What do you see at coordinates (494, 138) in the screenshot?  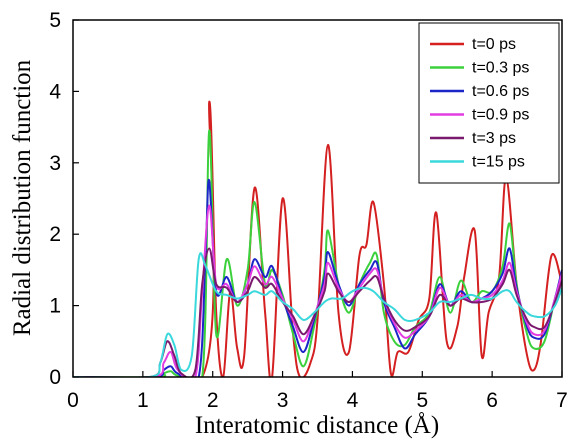 I see `legend-label-4: t=3 ps` at bounding box center [494, 138].